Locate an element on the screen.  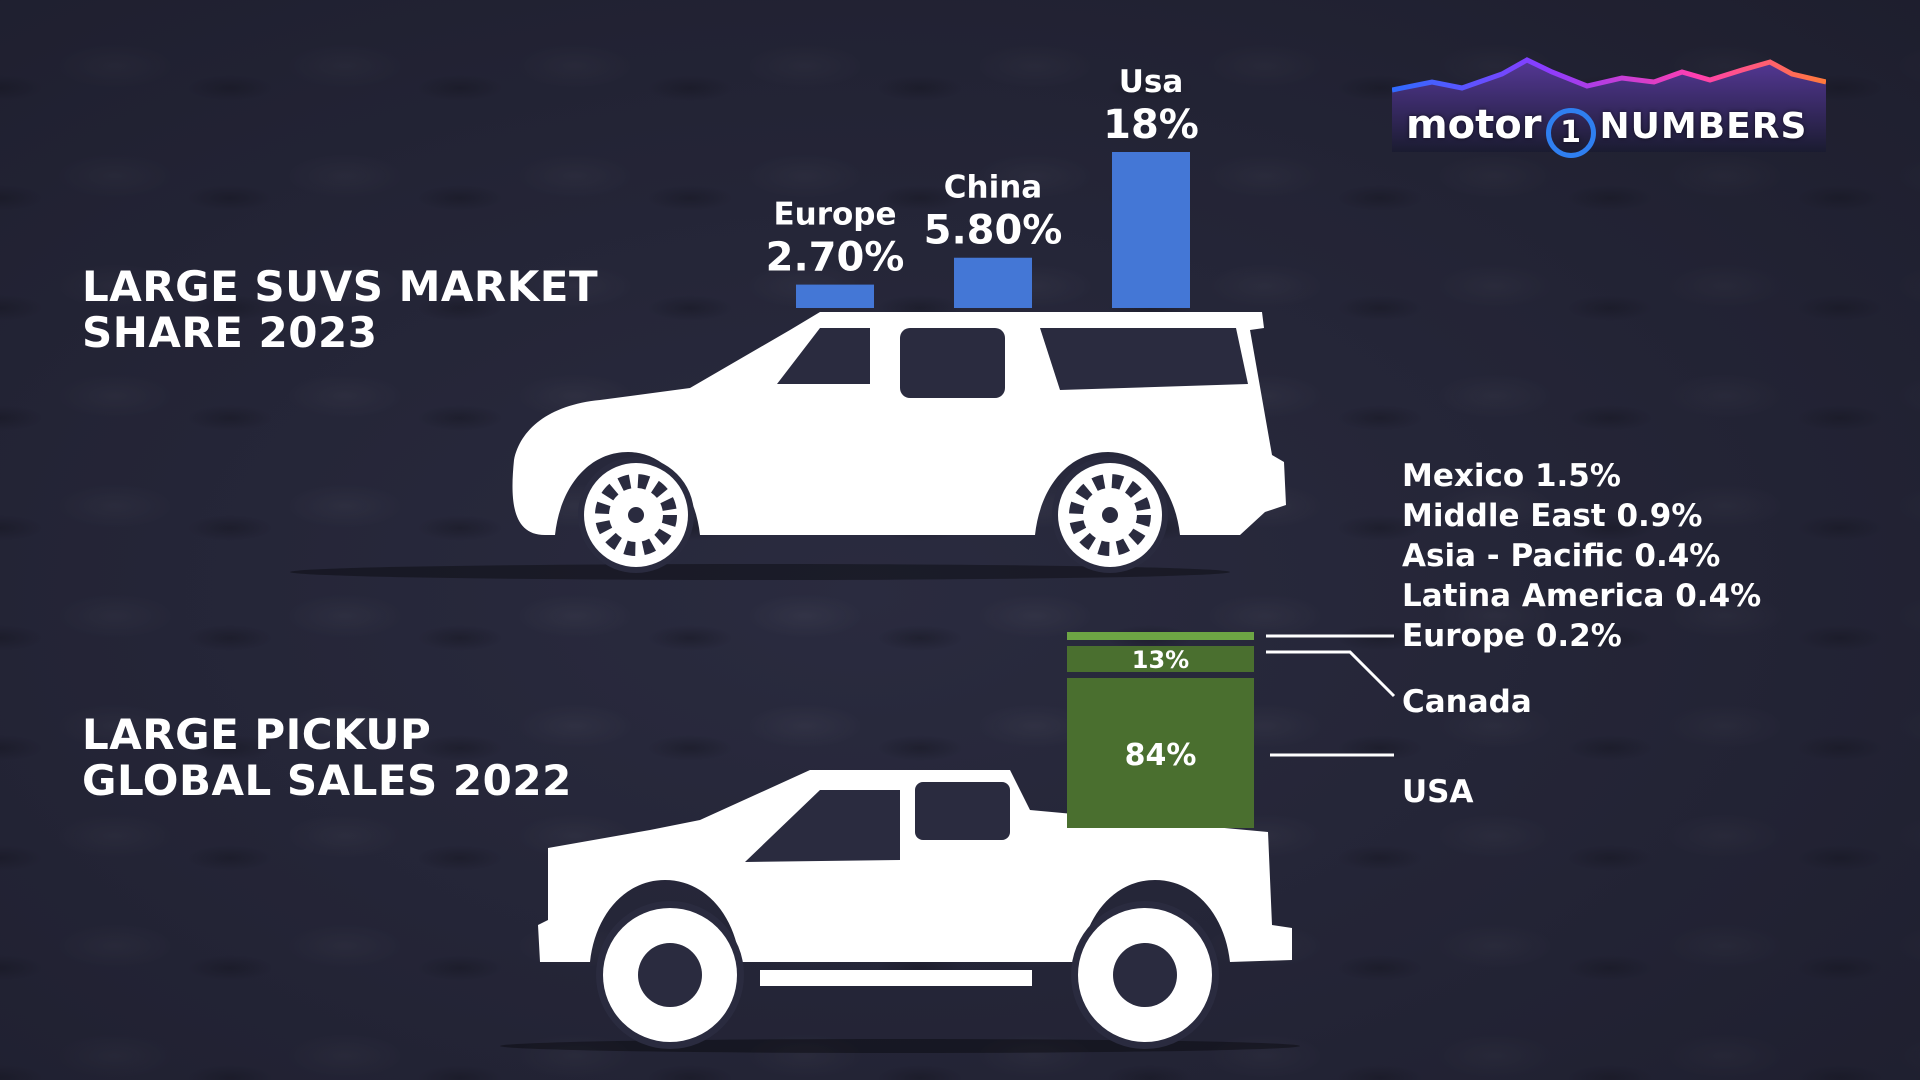
pickup-title-line-1: LARGE PICKUP is located at coordinates (257, 734).